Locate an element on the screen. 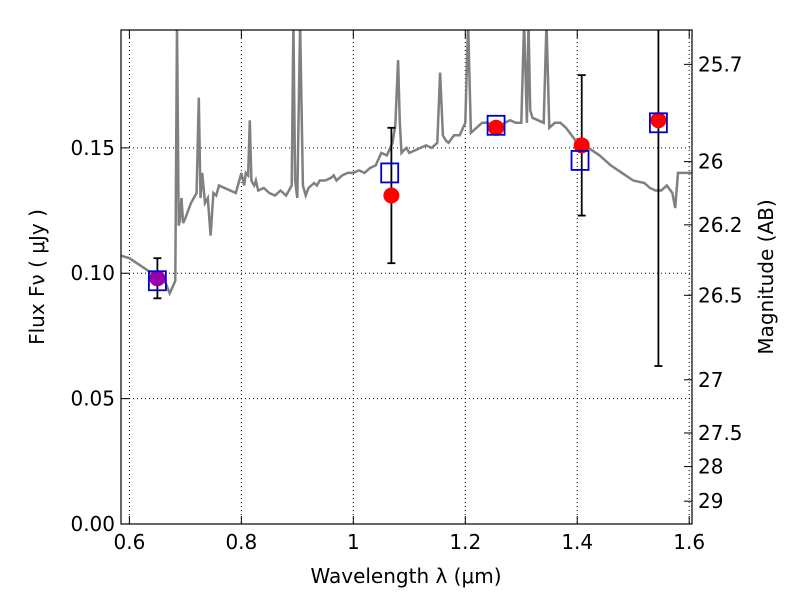 This screenshot has height=600, width=800. y2-tick-label: 27.5 is located at coordinates (720, 433).